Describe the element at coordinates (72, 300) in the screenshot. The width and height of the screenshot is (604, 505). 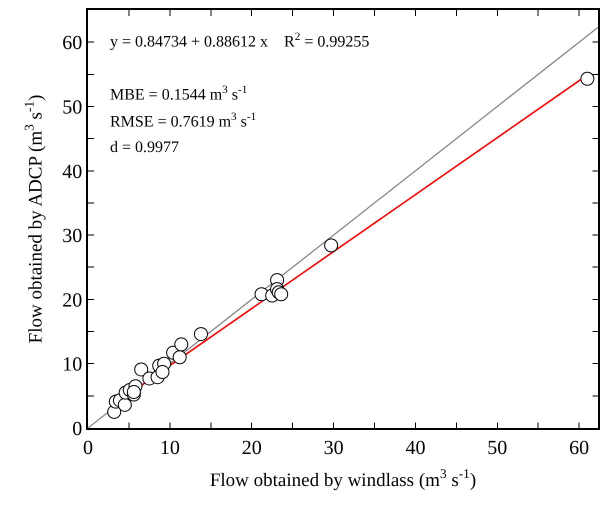
I see `y-tick-label: 20` at that location.